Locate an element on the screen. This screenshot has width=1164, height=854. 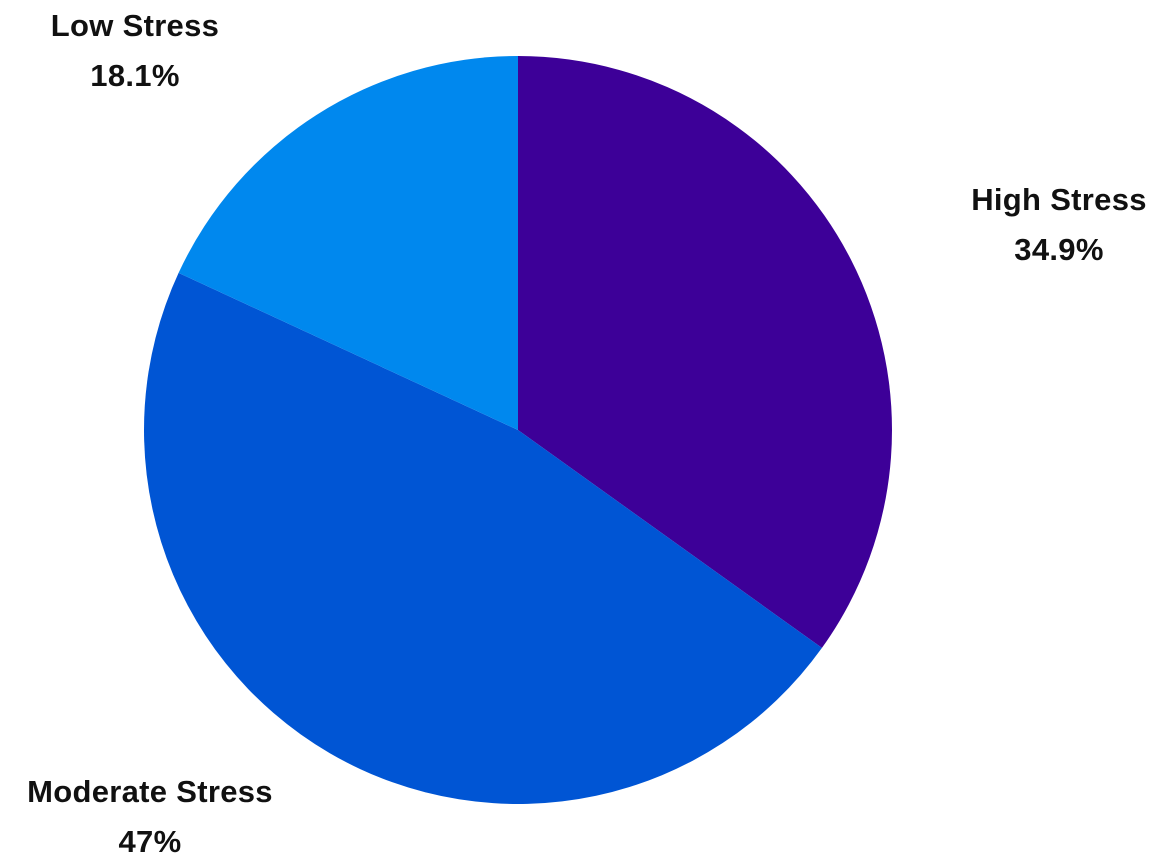
slice-label-low-stress: Low Stress is located at coordinates (135, 25).